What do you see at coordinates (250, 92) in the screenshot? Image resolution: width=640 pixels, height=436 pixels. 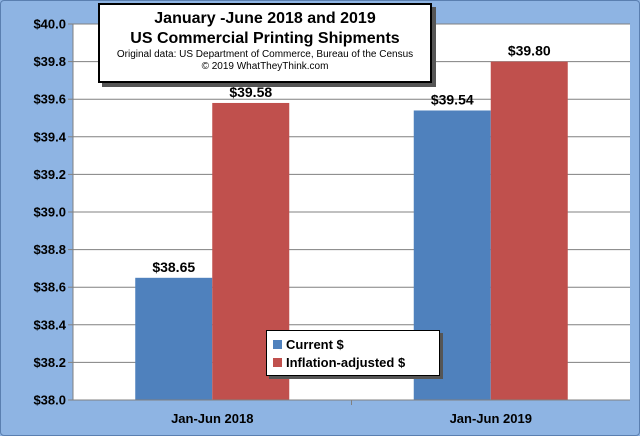 I see `data-label: $39.58` at bounding box center [250, 92].